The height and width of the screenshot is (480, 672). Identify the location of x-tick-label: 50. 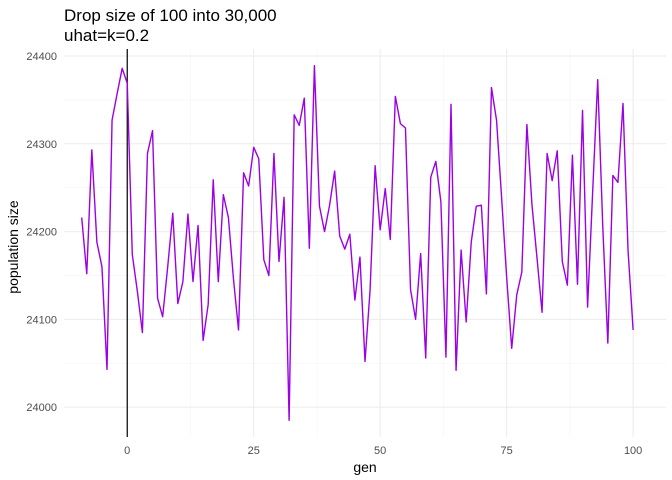
(380, 451).